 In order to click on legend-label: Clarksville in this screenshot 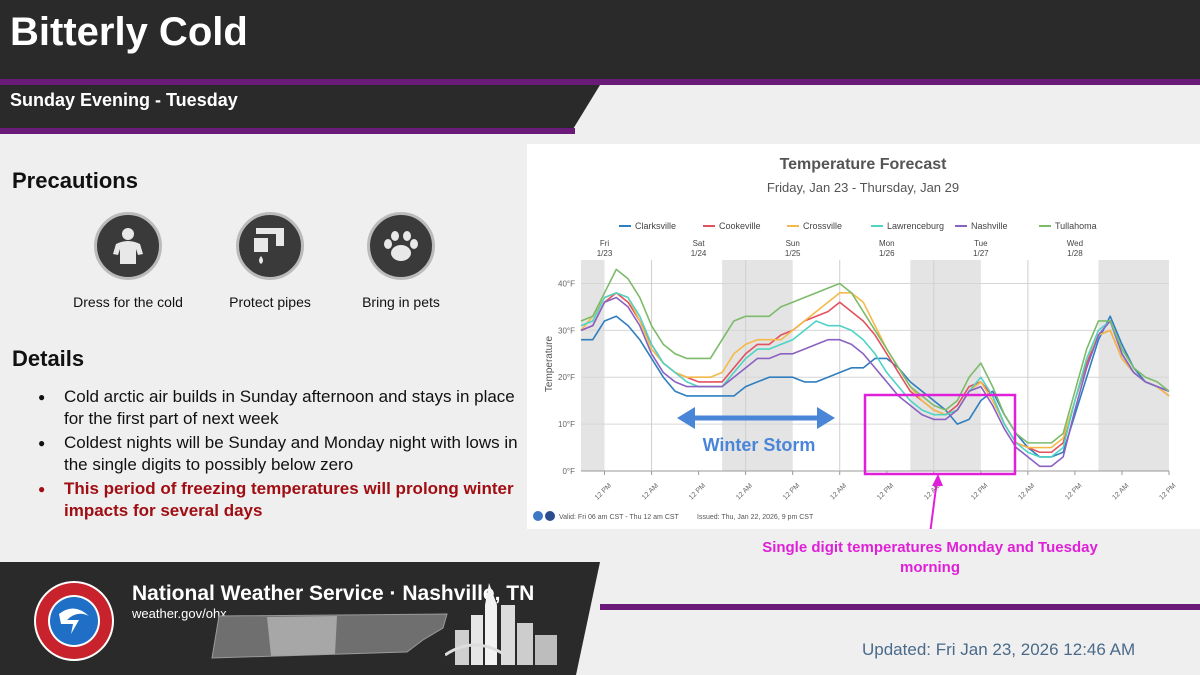, I will do `click(655, 226)`.